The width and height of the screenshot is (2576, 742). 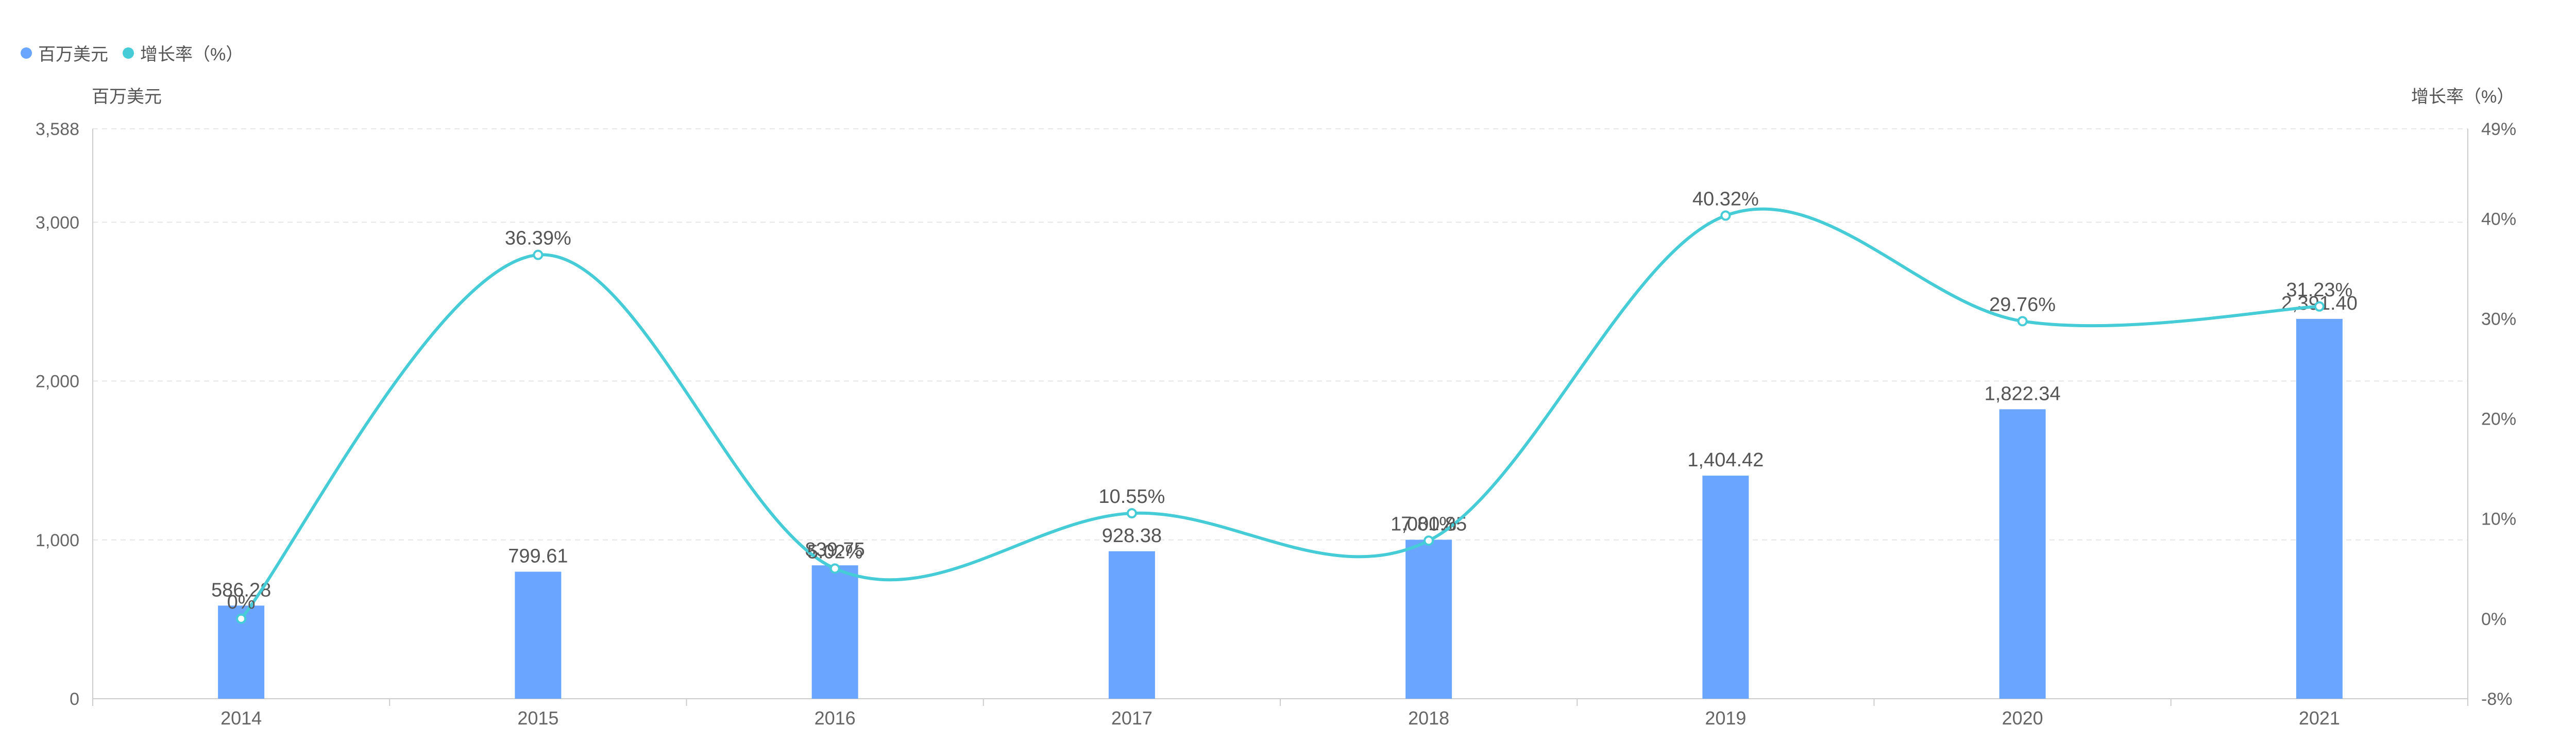 What do you see at coordinates (538, 238) in the screenshot?
I see `growth-value-label: 36.39%` at bounding box center [538, 238].